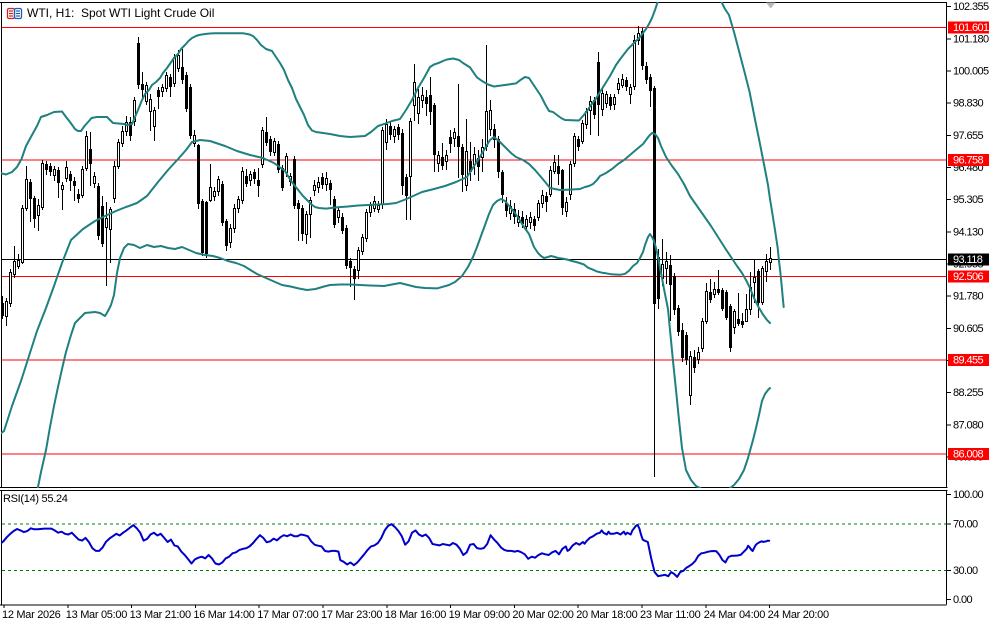  I want to click on svg-text: 96.758, so click(968, 160).